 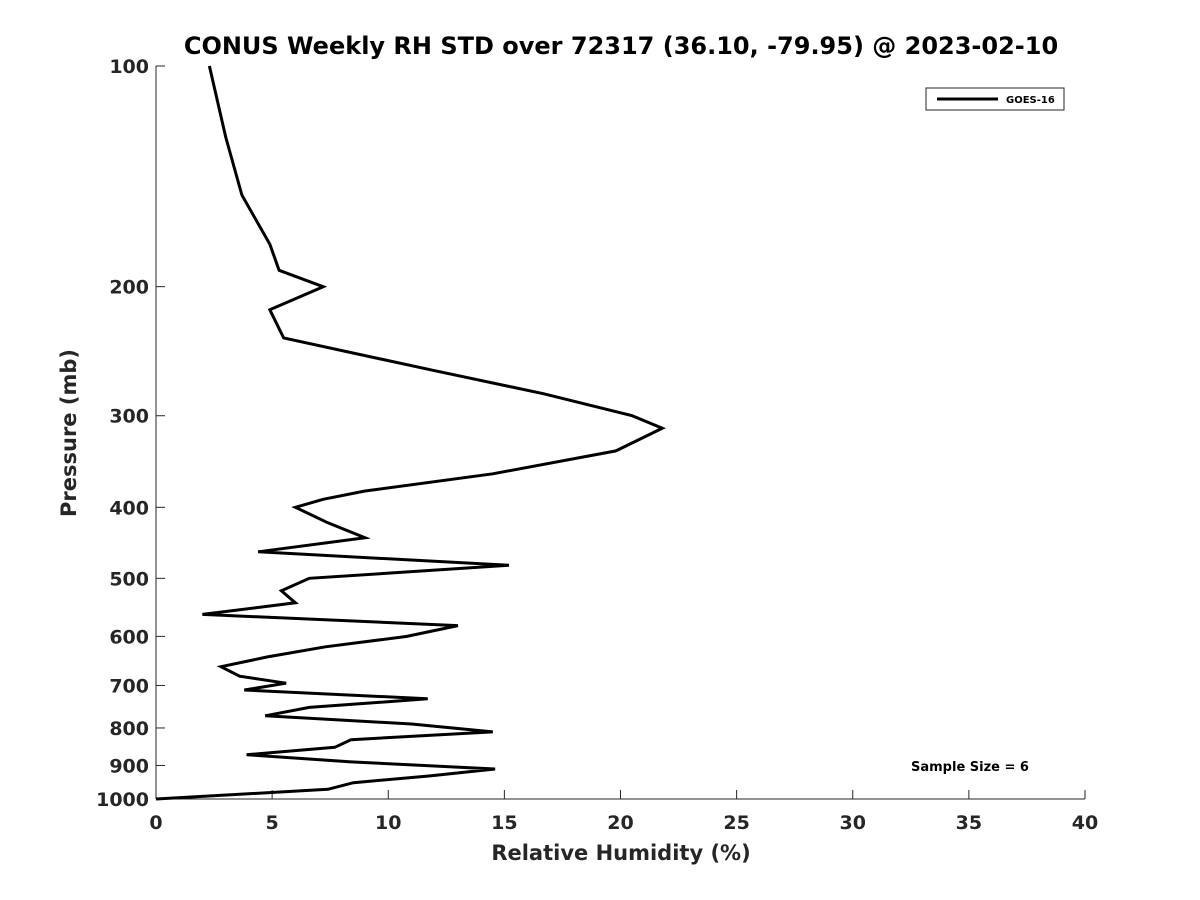 What do you see at coordinates (129, 729) in the screenshot?
I see `y-tick-label: 800` at bounding box center [129, 729].